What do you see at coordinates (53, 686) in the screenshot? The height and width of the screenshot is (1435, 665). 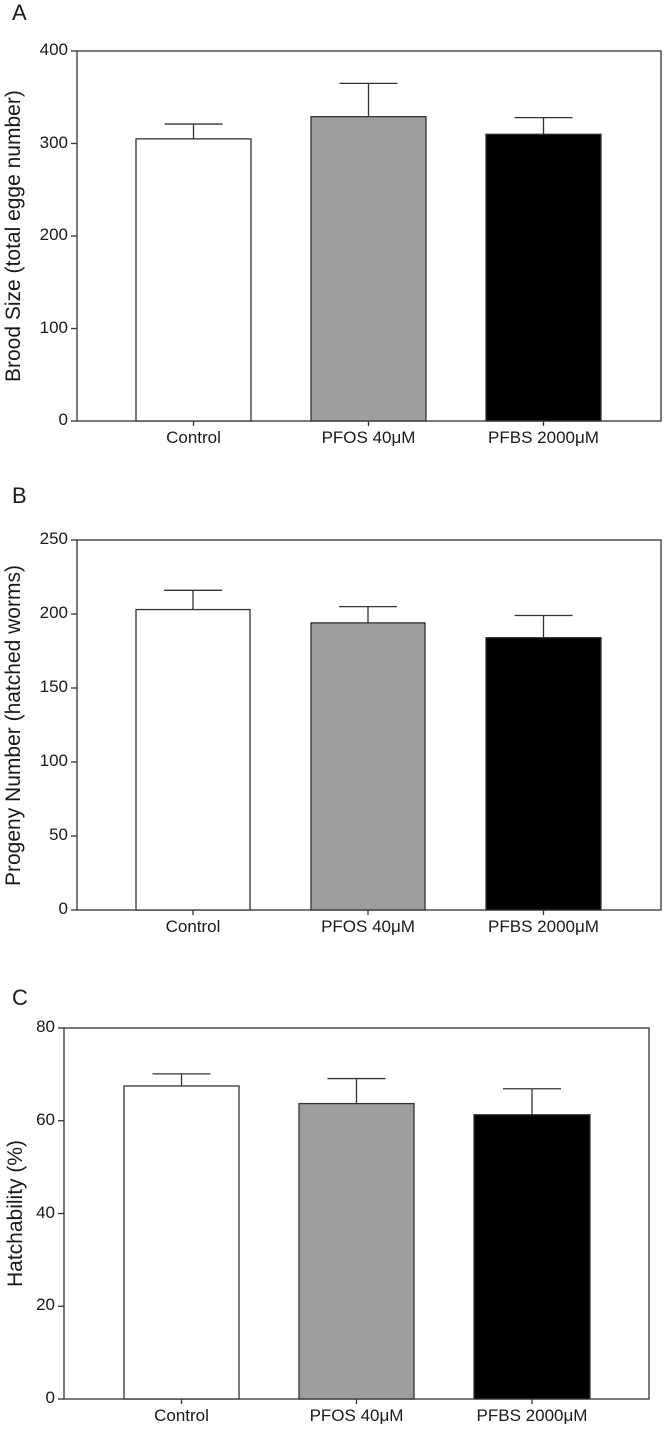 I see `y-tick-label: 150` at bounding box center [53, 686].